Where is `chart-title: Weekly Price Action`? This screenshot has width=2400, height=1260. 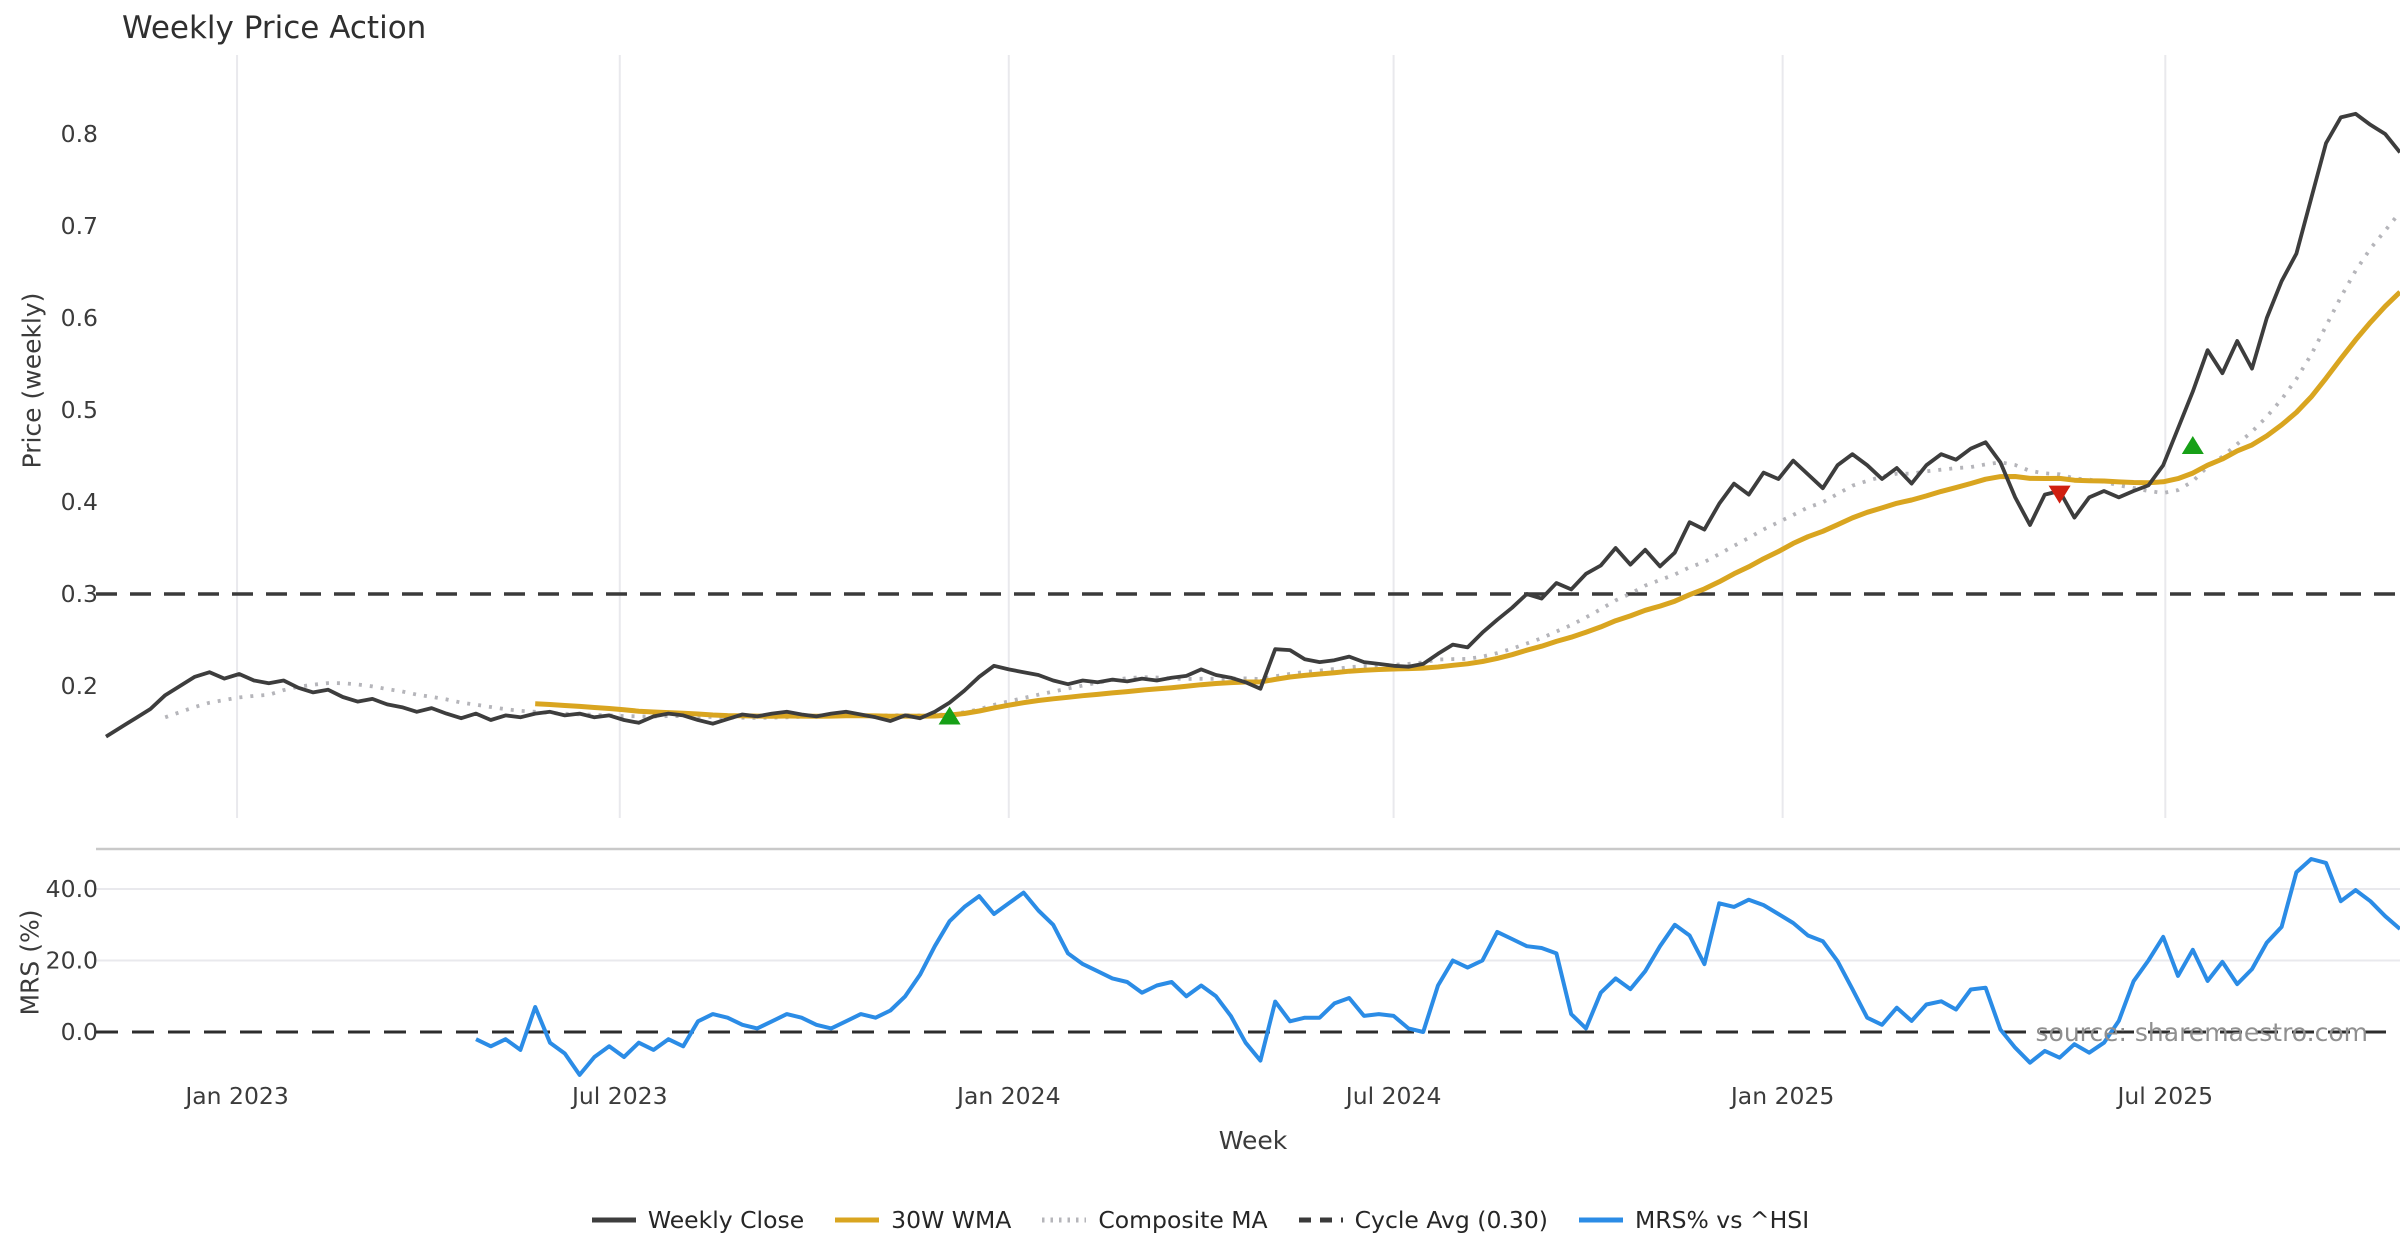
chart-title: Weekly Price Action is located at coordinates (274, 28).